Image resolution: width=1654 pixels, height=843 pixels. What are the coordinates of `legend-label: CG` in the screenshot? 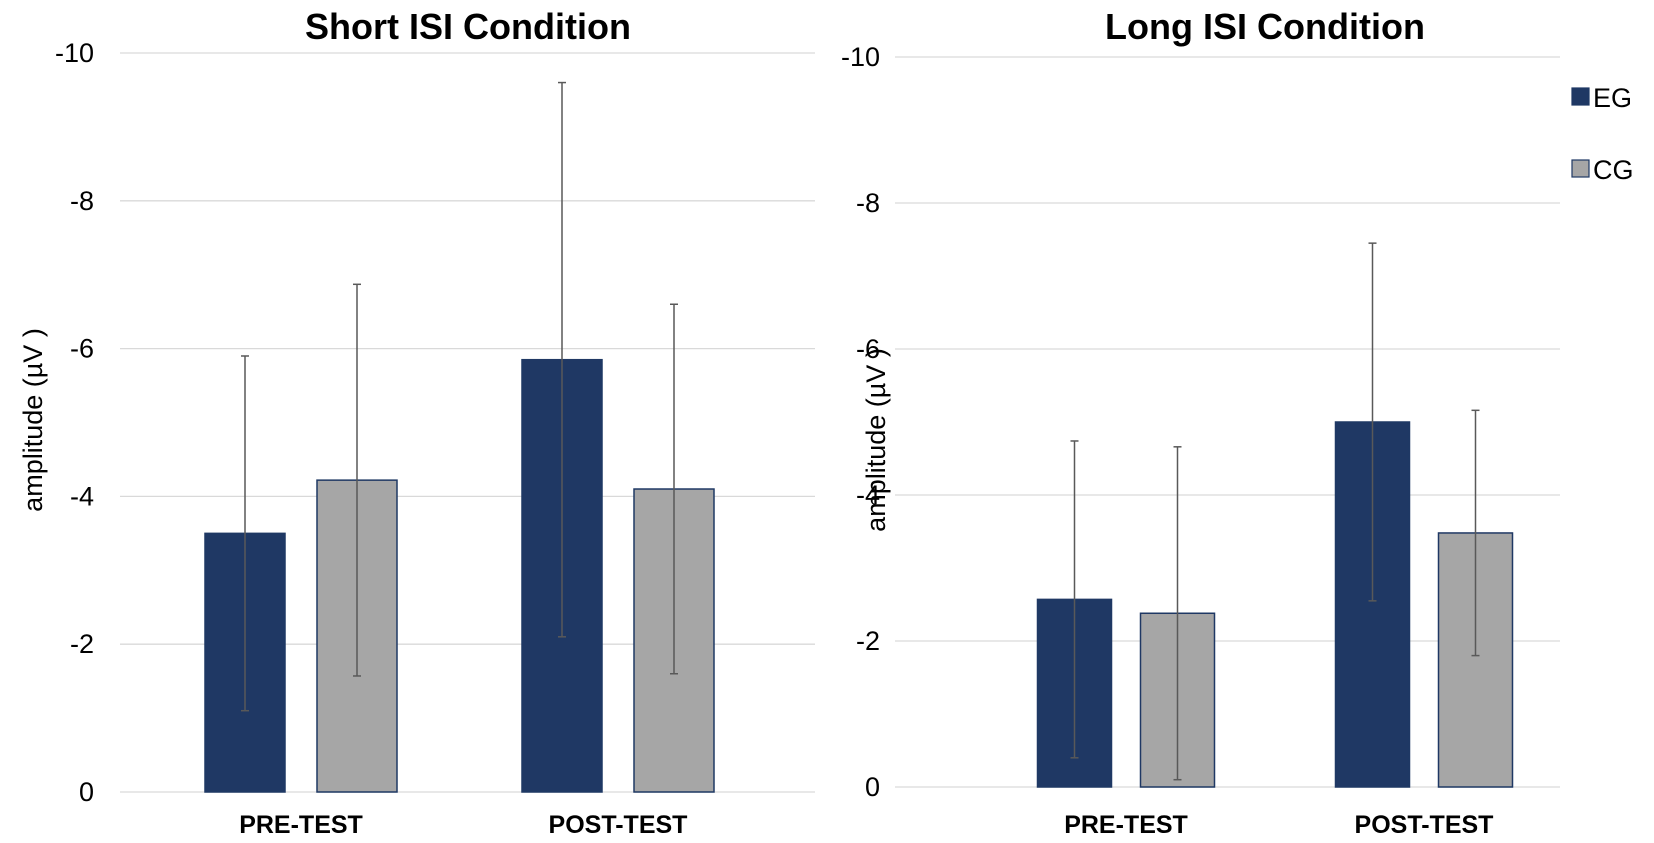 It's located at (1613, 170).